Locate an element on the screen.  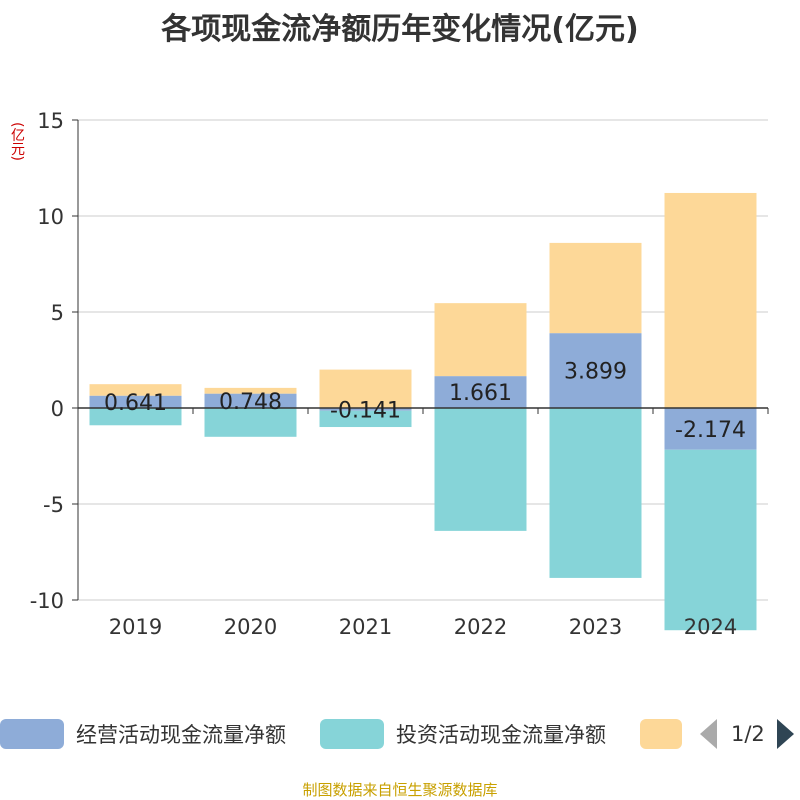
y-tick-label: -5 is located at coordinates (53, 505).